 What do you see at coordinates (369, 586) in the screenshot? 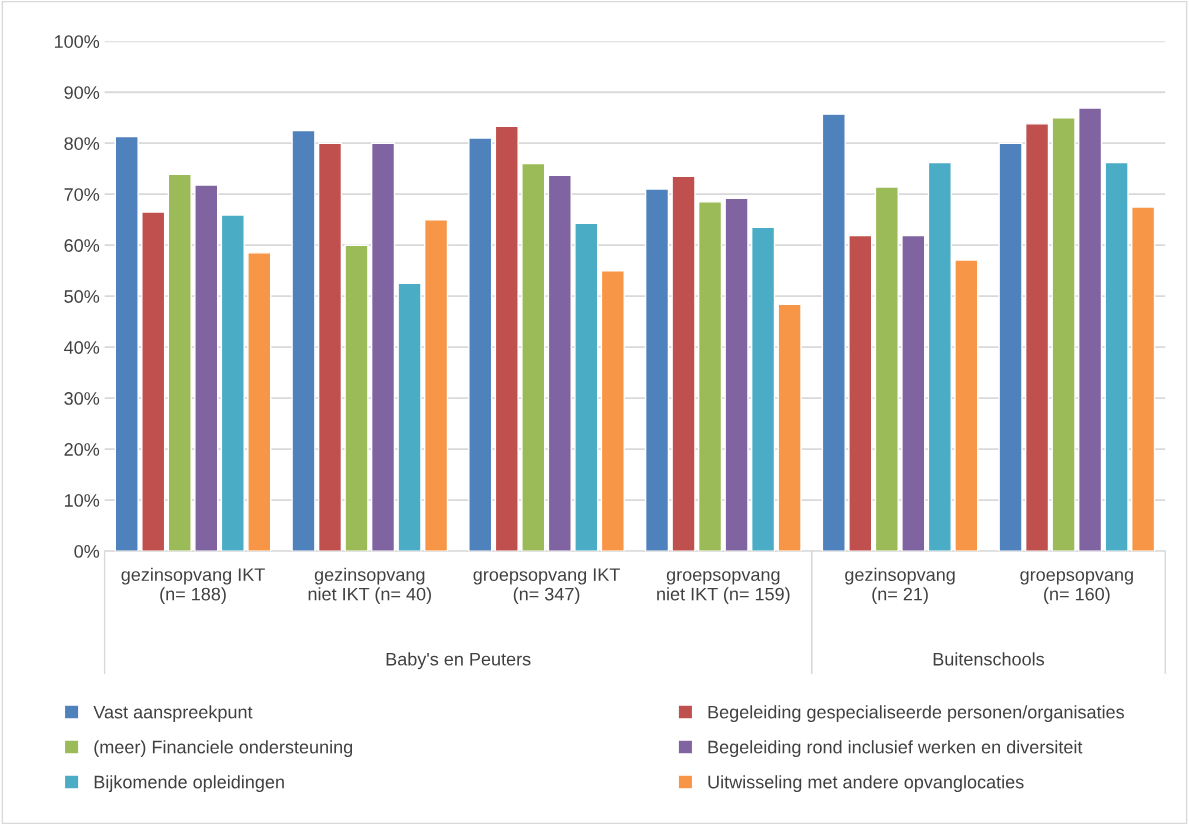
I see `x-tick-label: gezinsopvang niet IKT (n= 40)` at bounding box center [369, 586].